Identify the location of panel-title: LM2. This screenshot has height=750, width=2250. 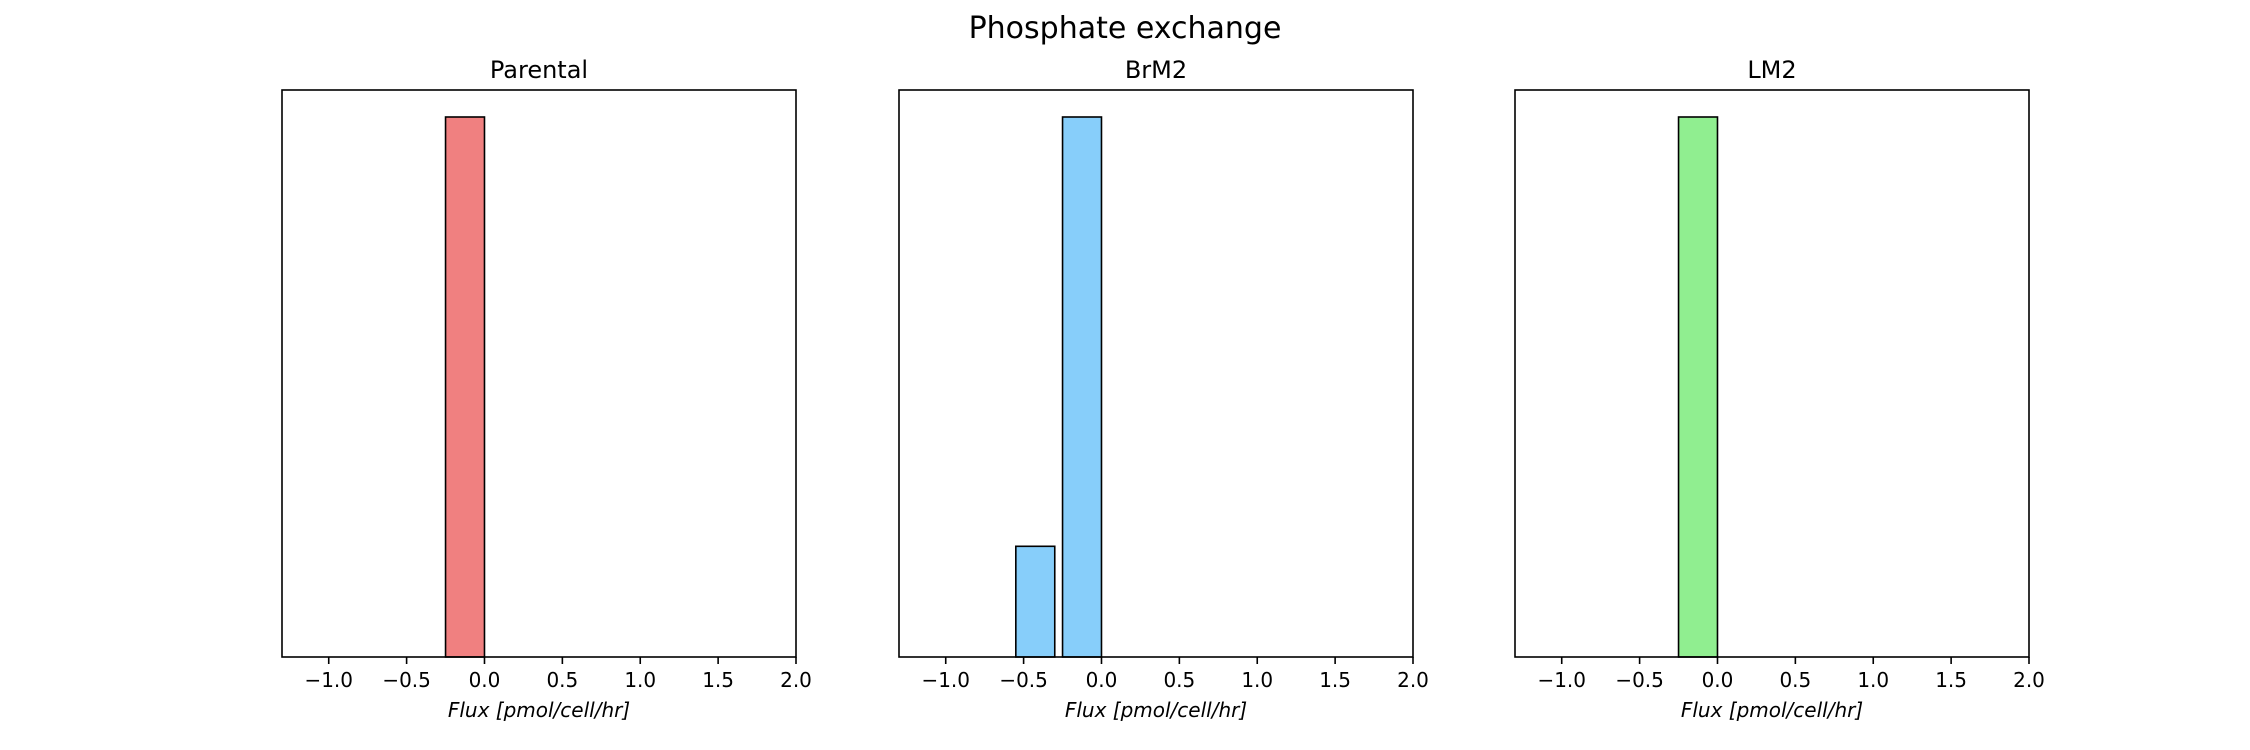
(1771, 70).